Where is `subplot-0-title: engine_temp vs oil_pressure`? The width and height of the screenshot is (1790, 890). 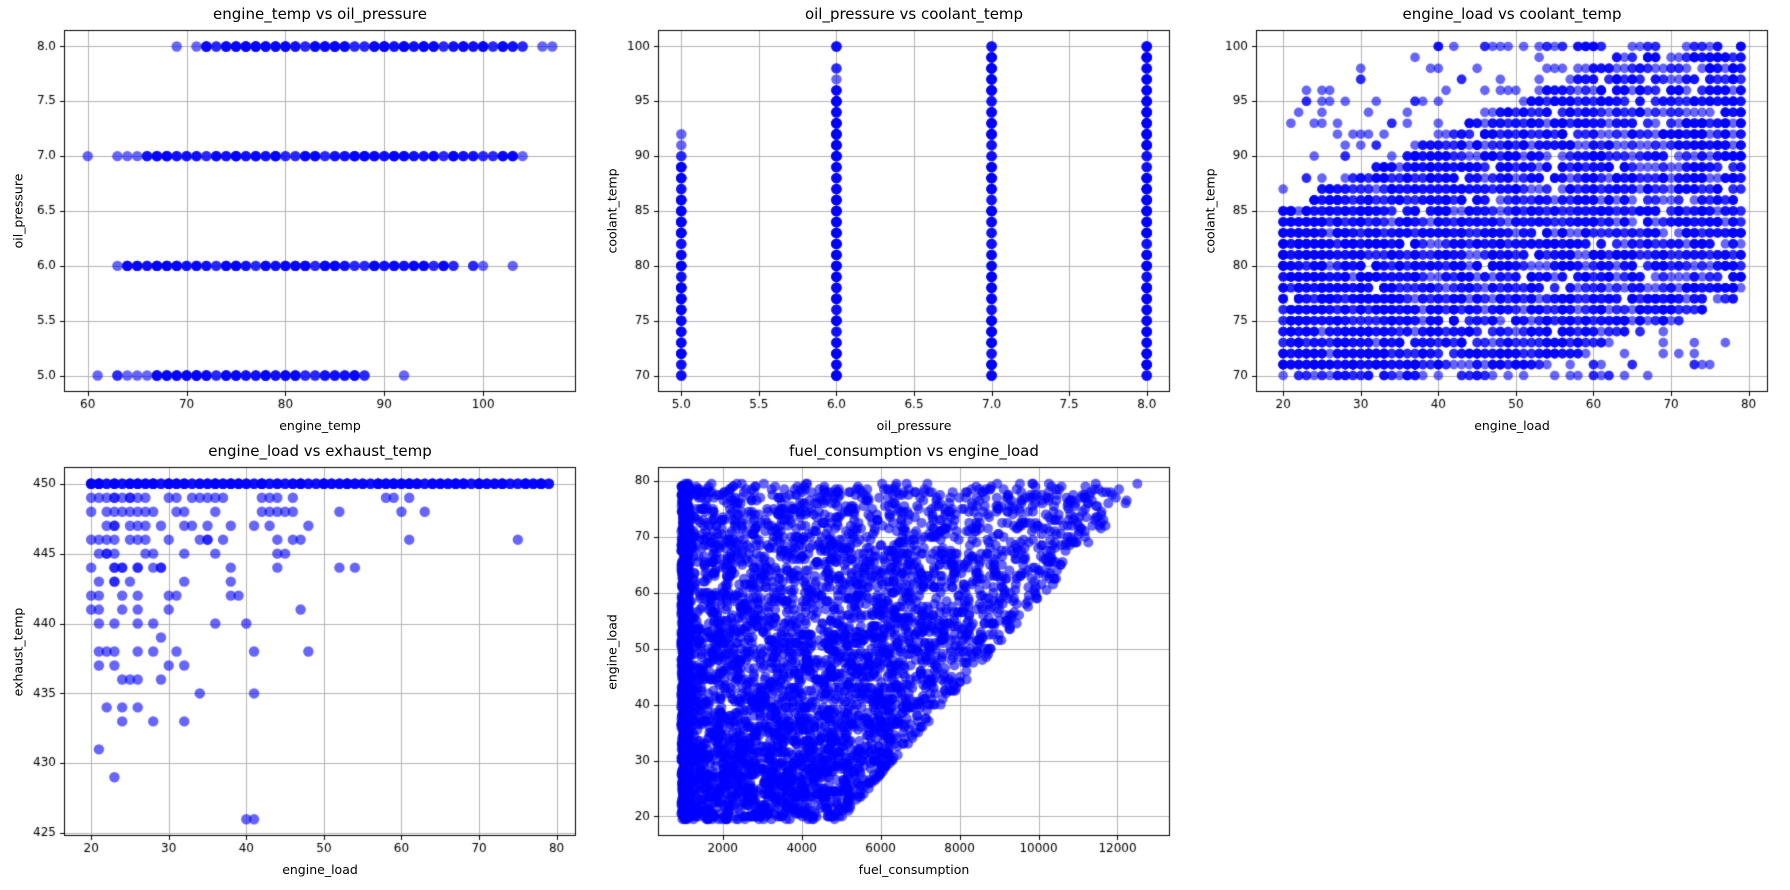 subplot-0-title: engine_temp vs oil_pressure is located at coordinates (320, 14).